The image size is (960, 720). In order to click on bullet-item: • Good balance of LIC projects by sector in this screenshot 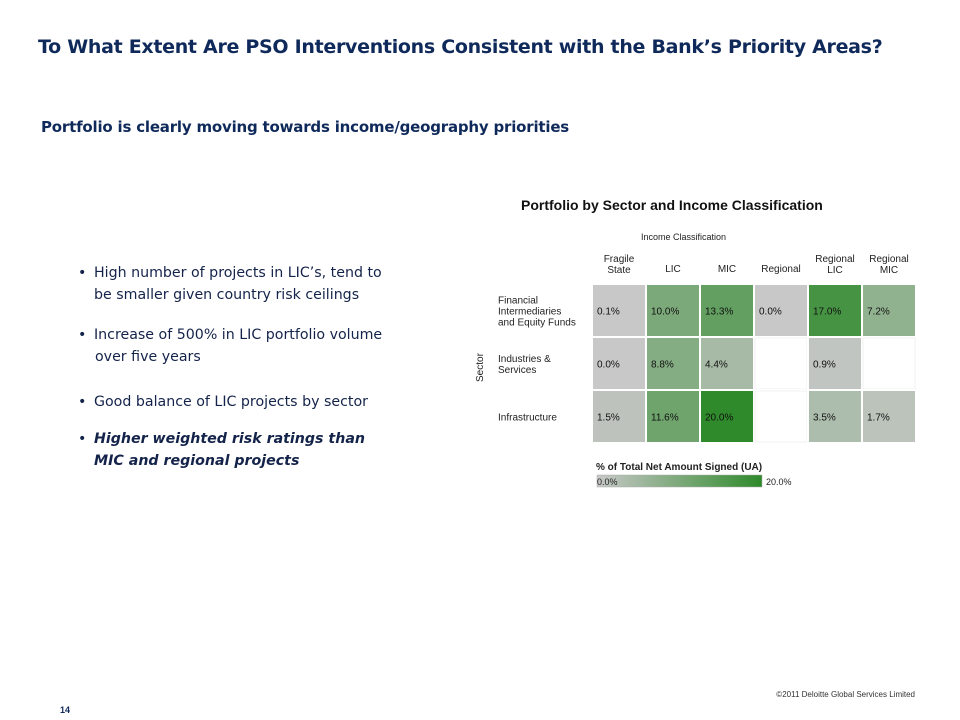, I will do `click(258, 402)`.